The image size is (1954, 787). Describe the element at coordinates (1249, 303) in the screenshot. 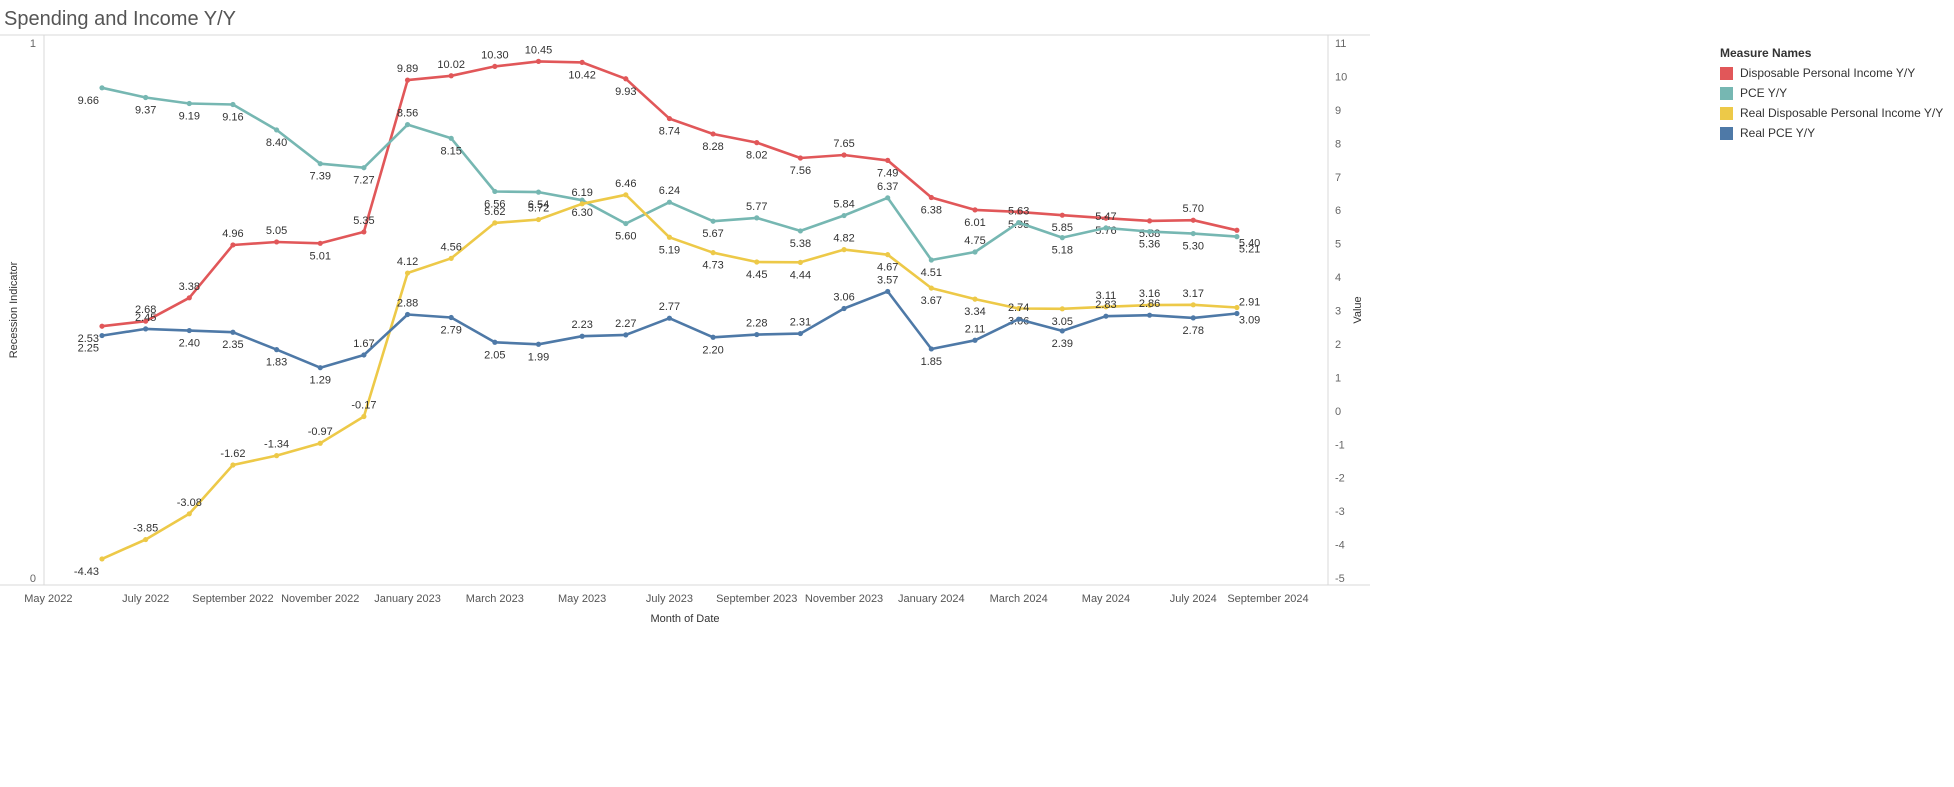

I see `data-label: 2.91` at that location.